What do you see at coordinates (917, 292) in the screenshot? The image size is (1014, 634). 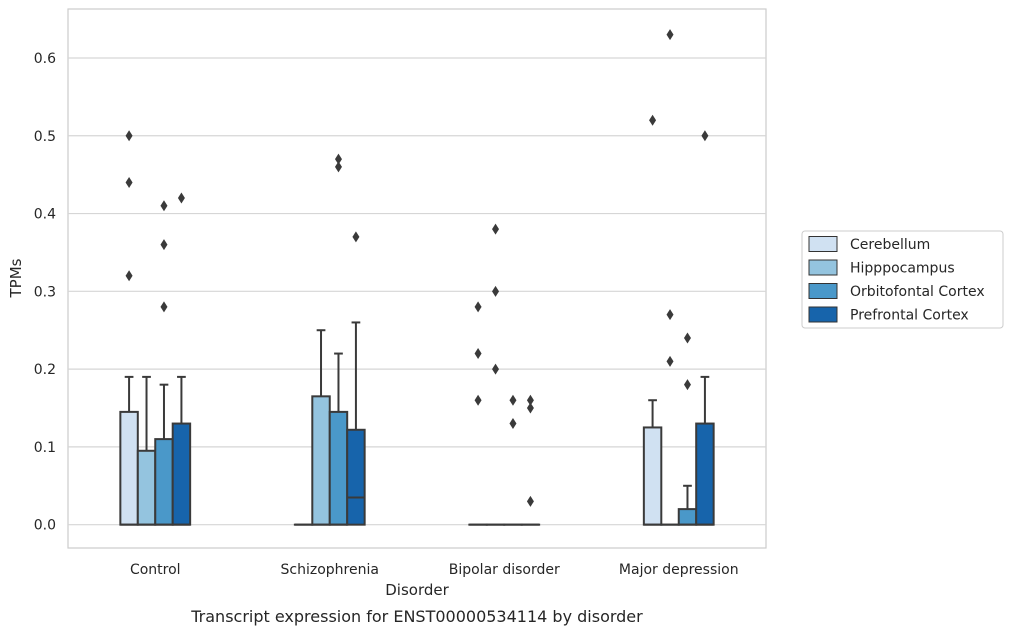 I see `legend-label: Orbitofontal Cortex` at bounding box center [917, 292].